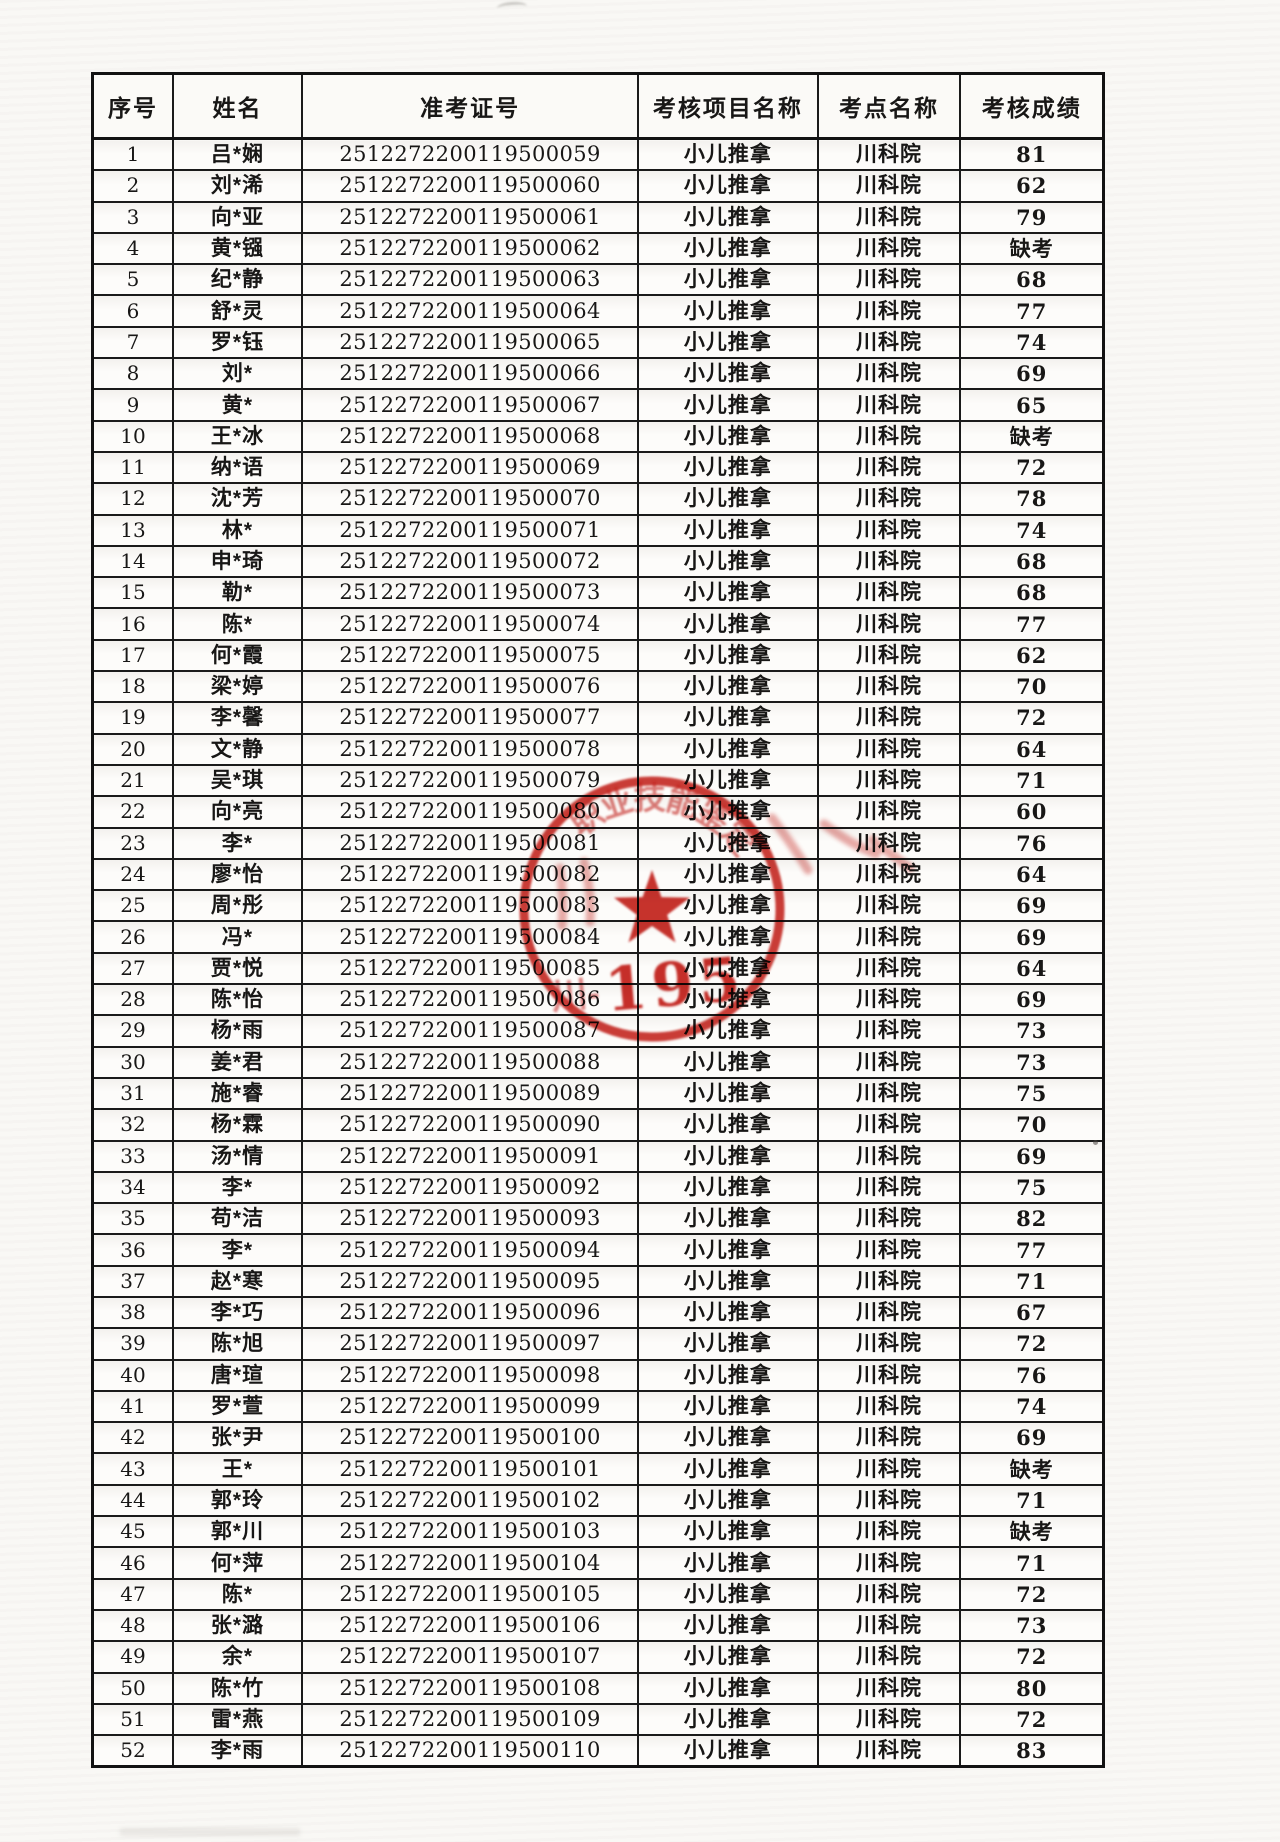 Image resolution: width=1280 pixels, height=1842 pixels. Describe the element at coordinates (133, 561) in the screenshot. I see `cell-seq: 14` at that location.